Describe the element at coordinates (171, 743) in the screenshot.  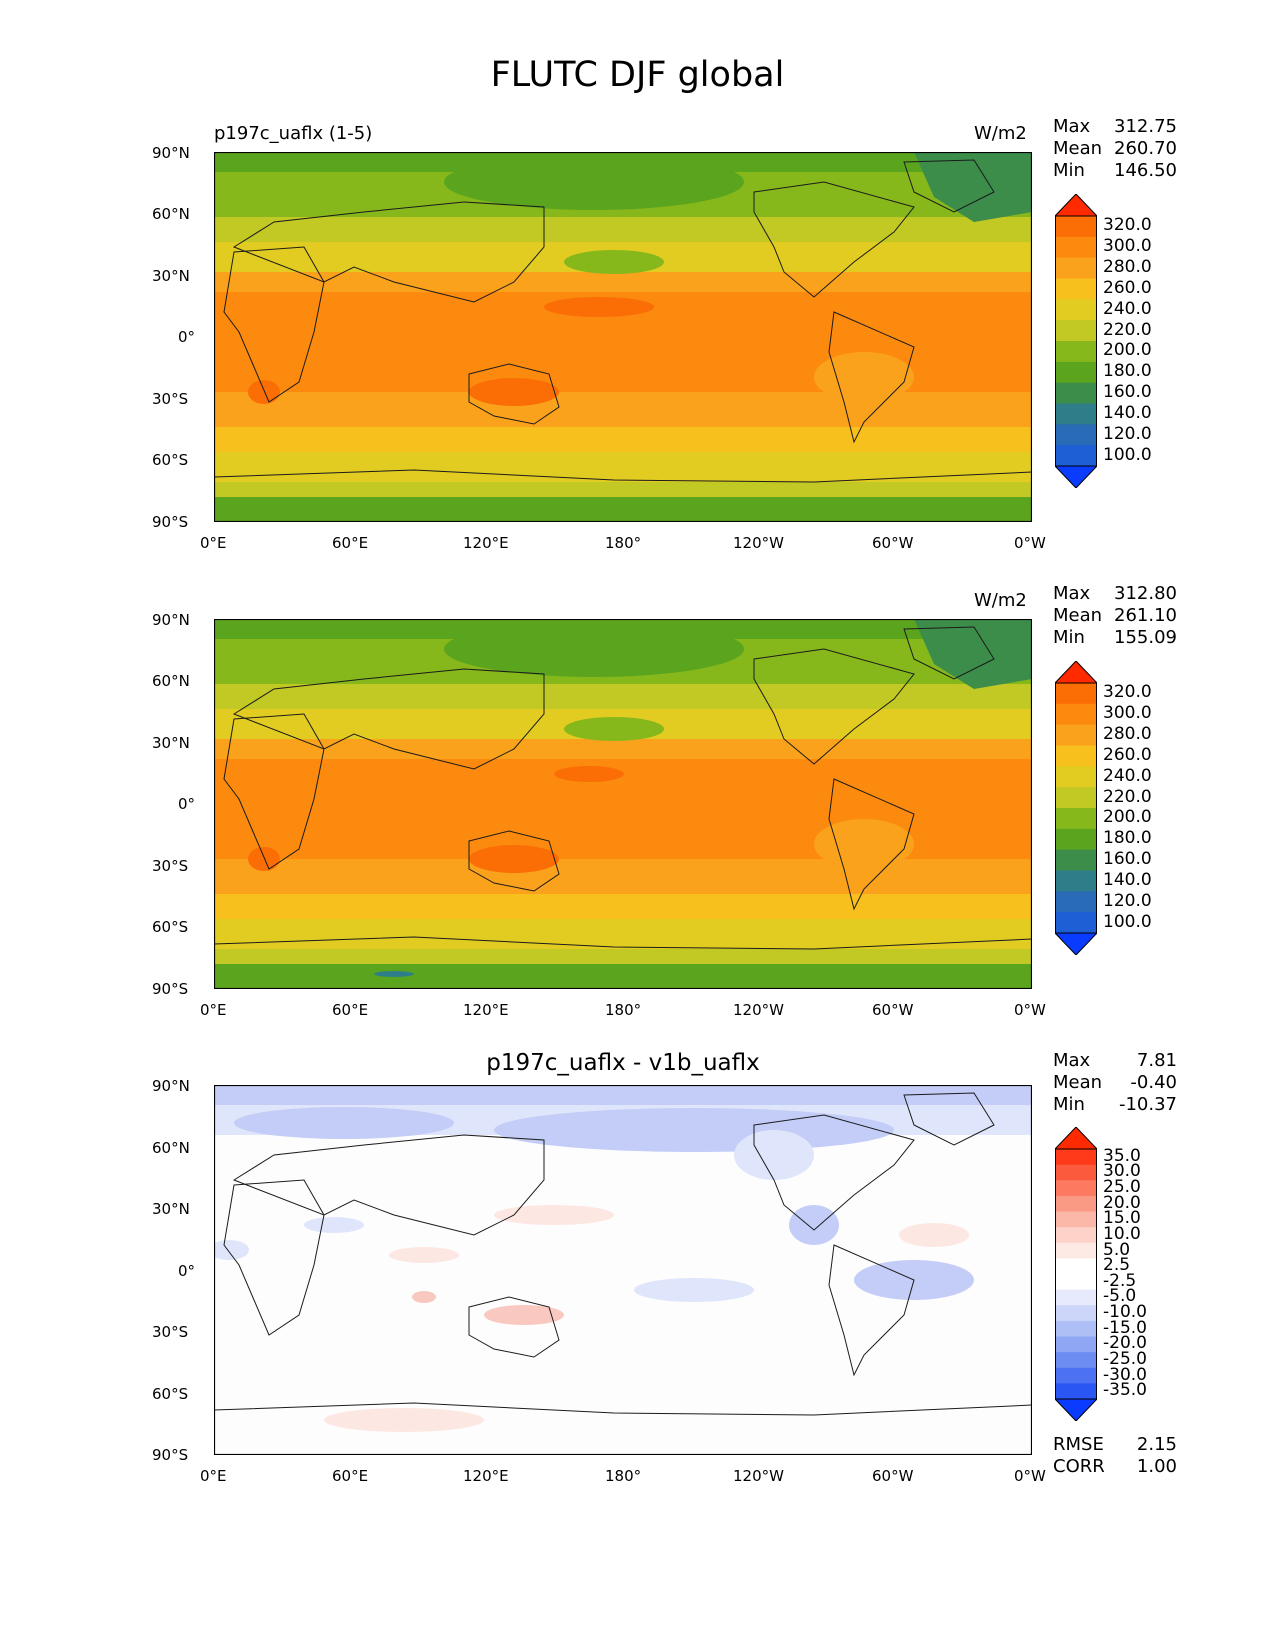
I see `panel-2-ytick-30N: 30°N` at that location.